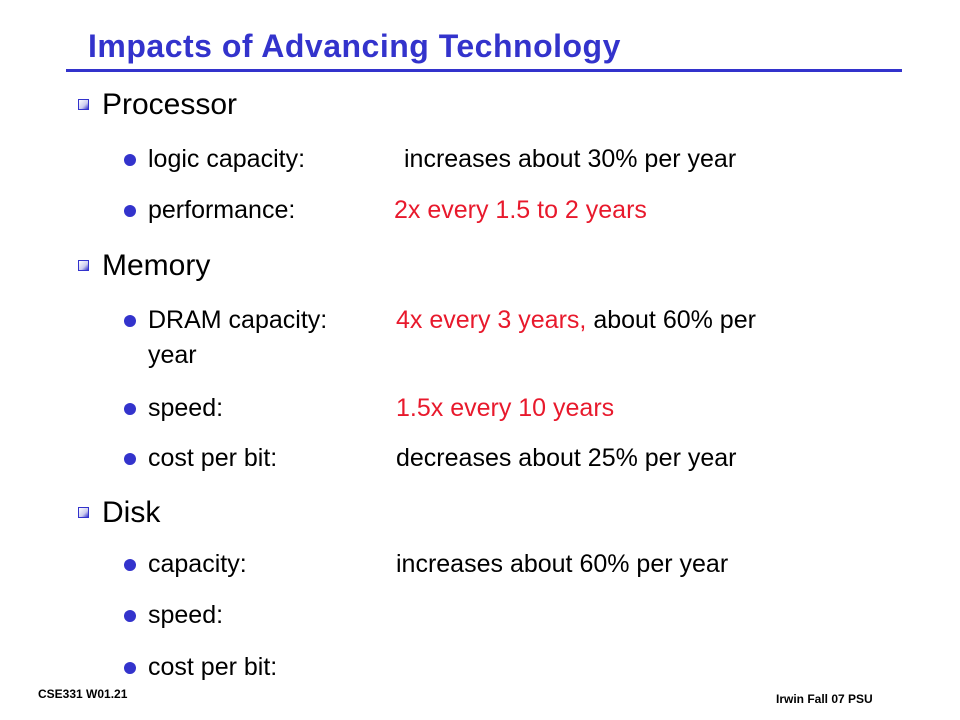  What do you see at coordinates (674, 320) in the screenshot?
I see `item-value-rest: about 60% per` at bounding box center [674, 320].